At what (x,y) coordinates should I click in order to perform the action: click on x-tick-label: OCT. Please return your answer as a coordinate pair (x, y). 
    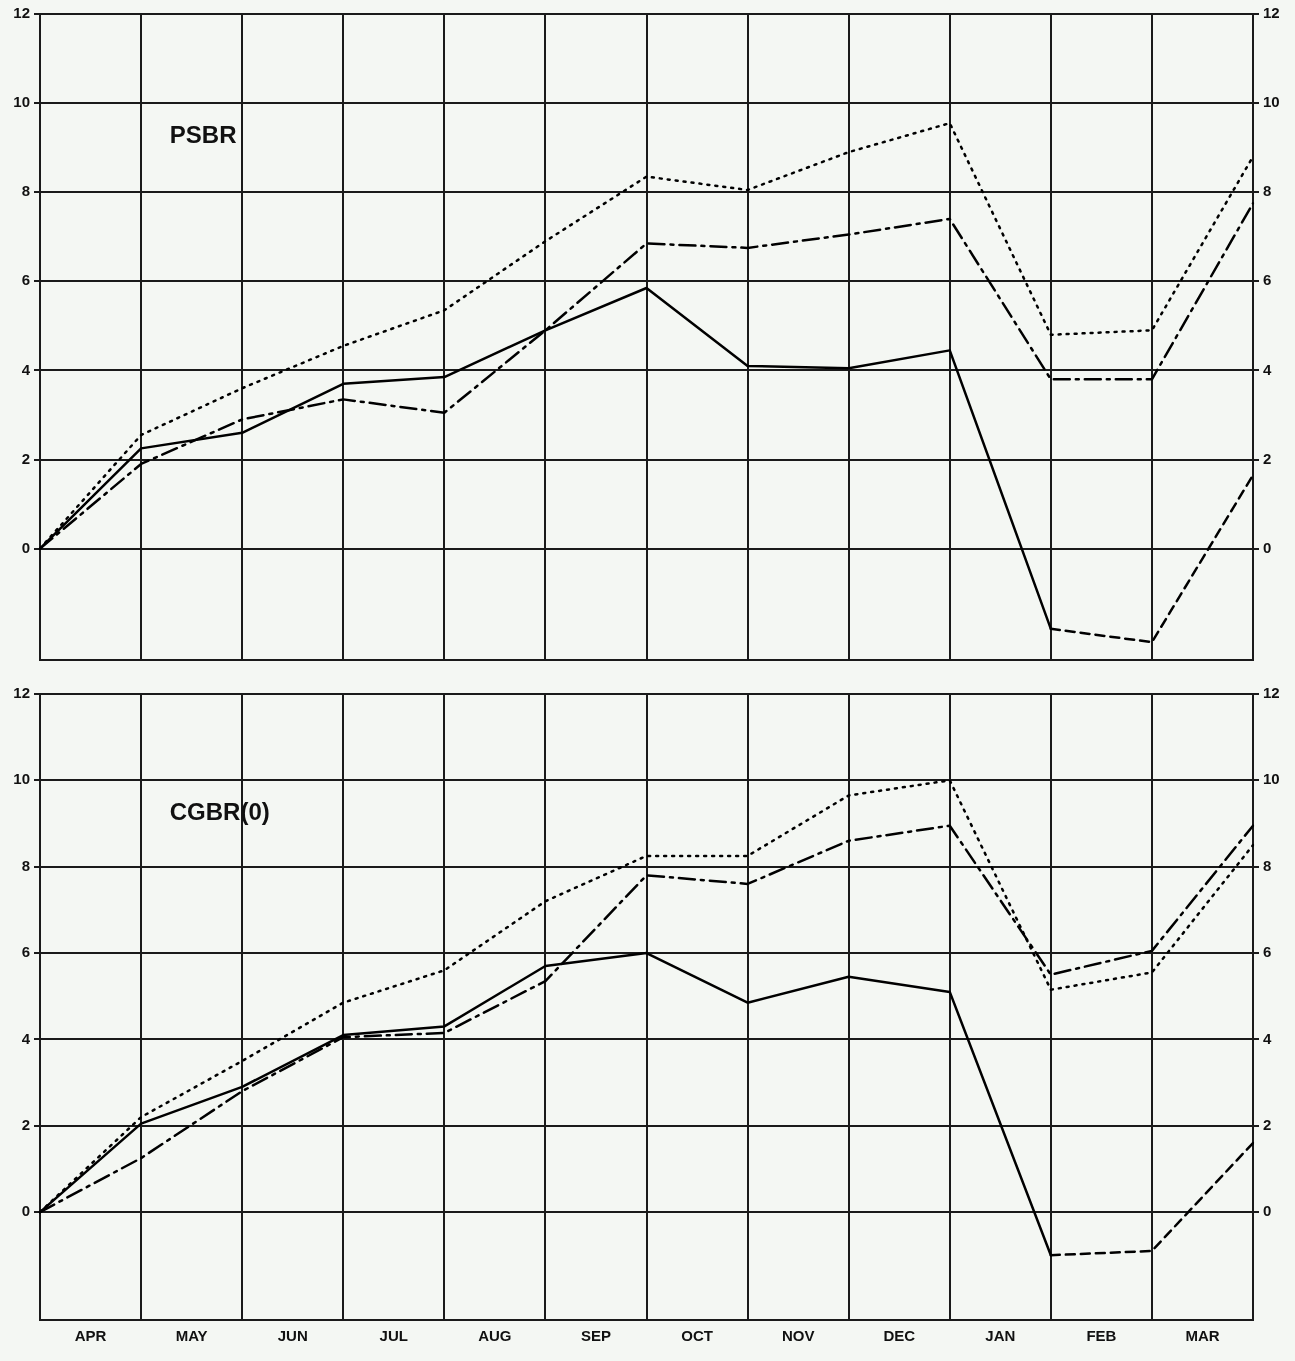
    Looking at the image, I should click on (697, 1336).